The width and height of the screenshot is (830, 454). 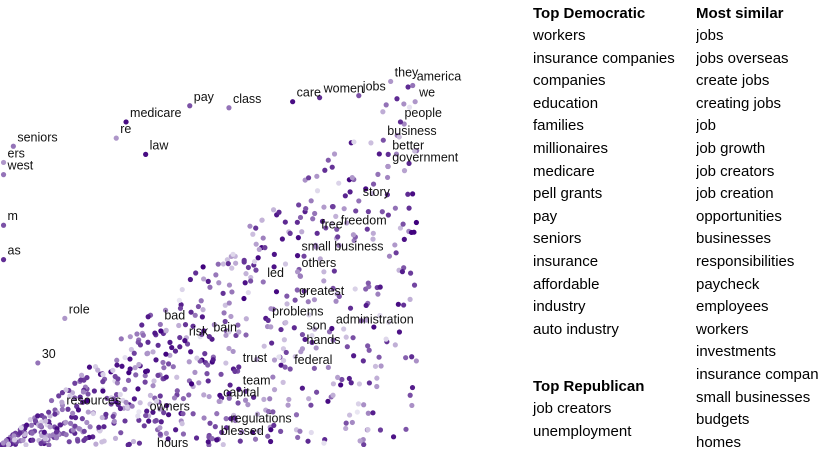 I want to click on term-item: affordable, so click(x=566, y=284).